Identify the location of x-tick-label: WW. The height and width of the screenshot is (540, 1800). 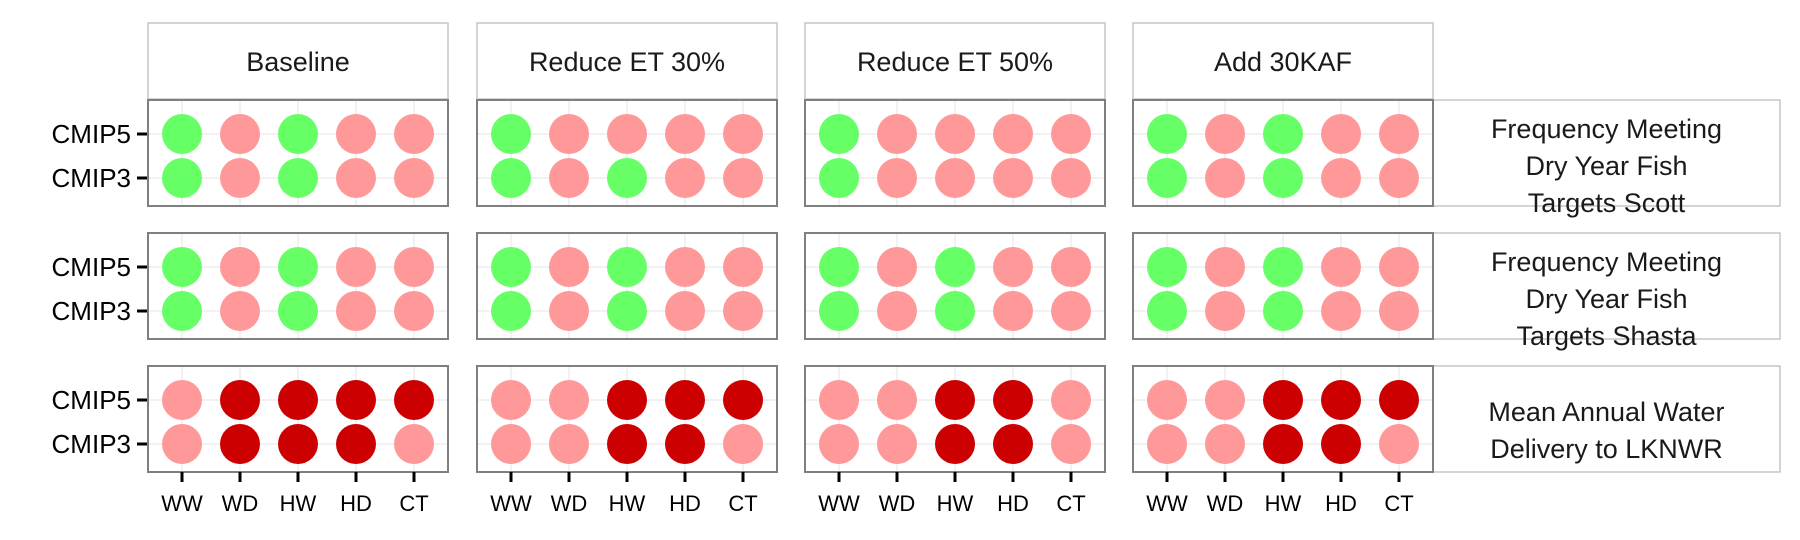
(839, 503).